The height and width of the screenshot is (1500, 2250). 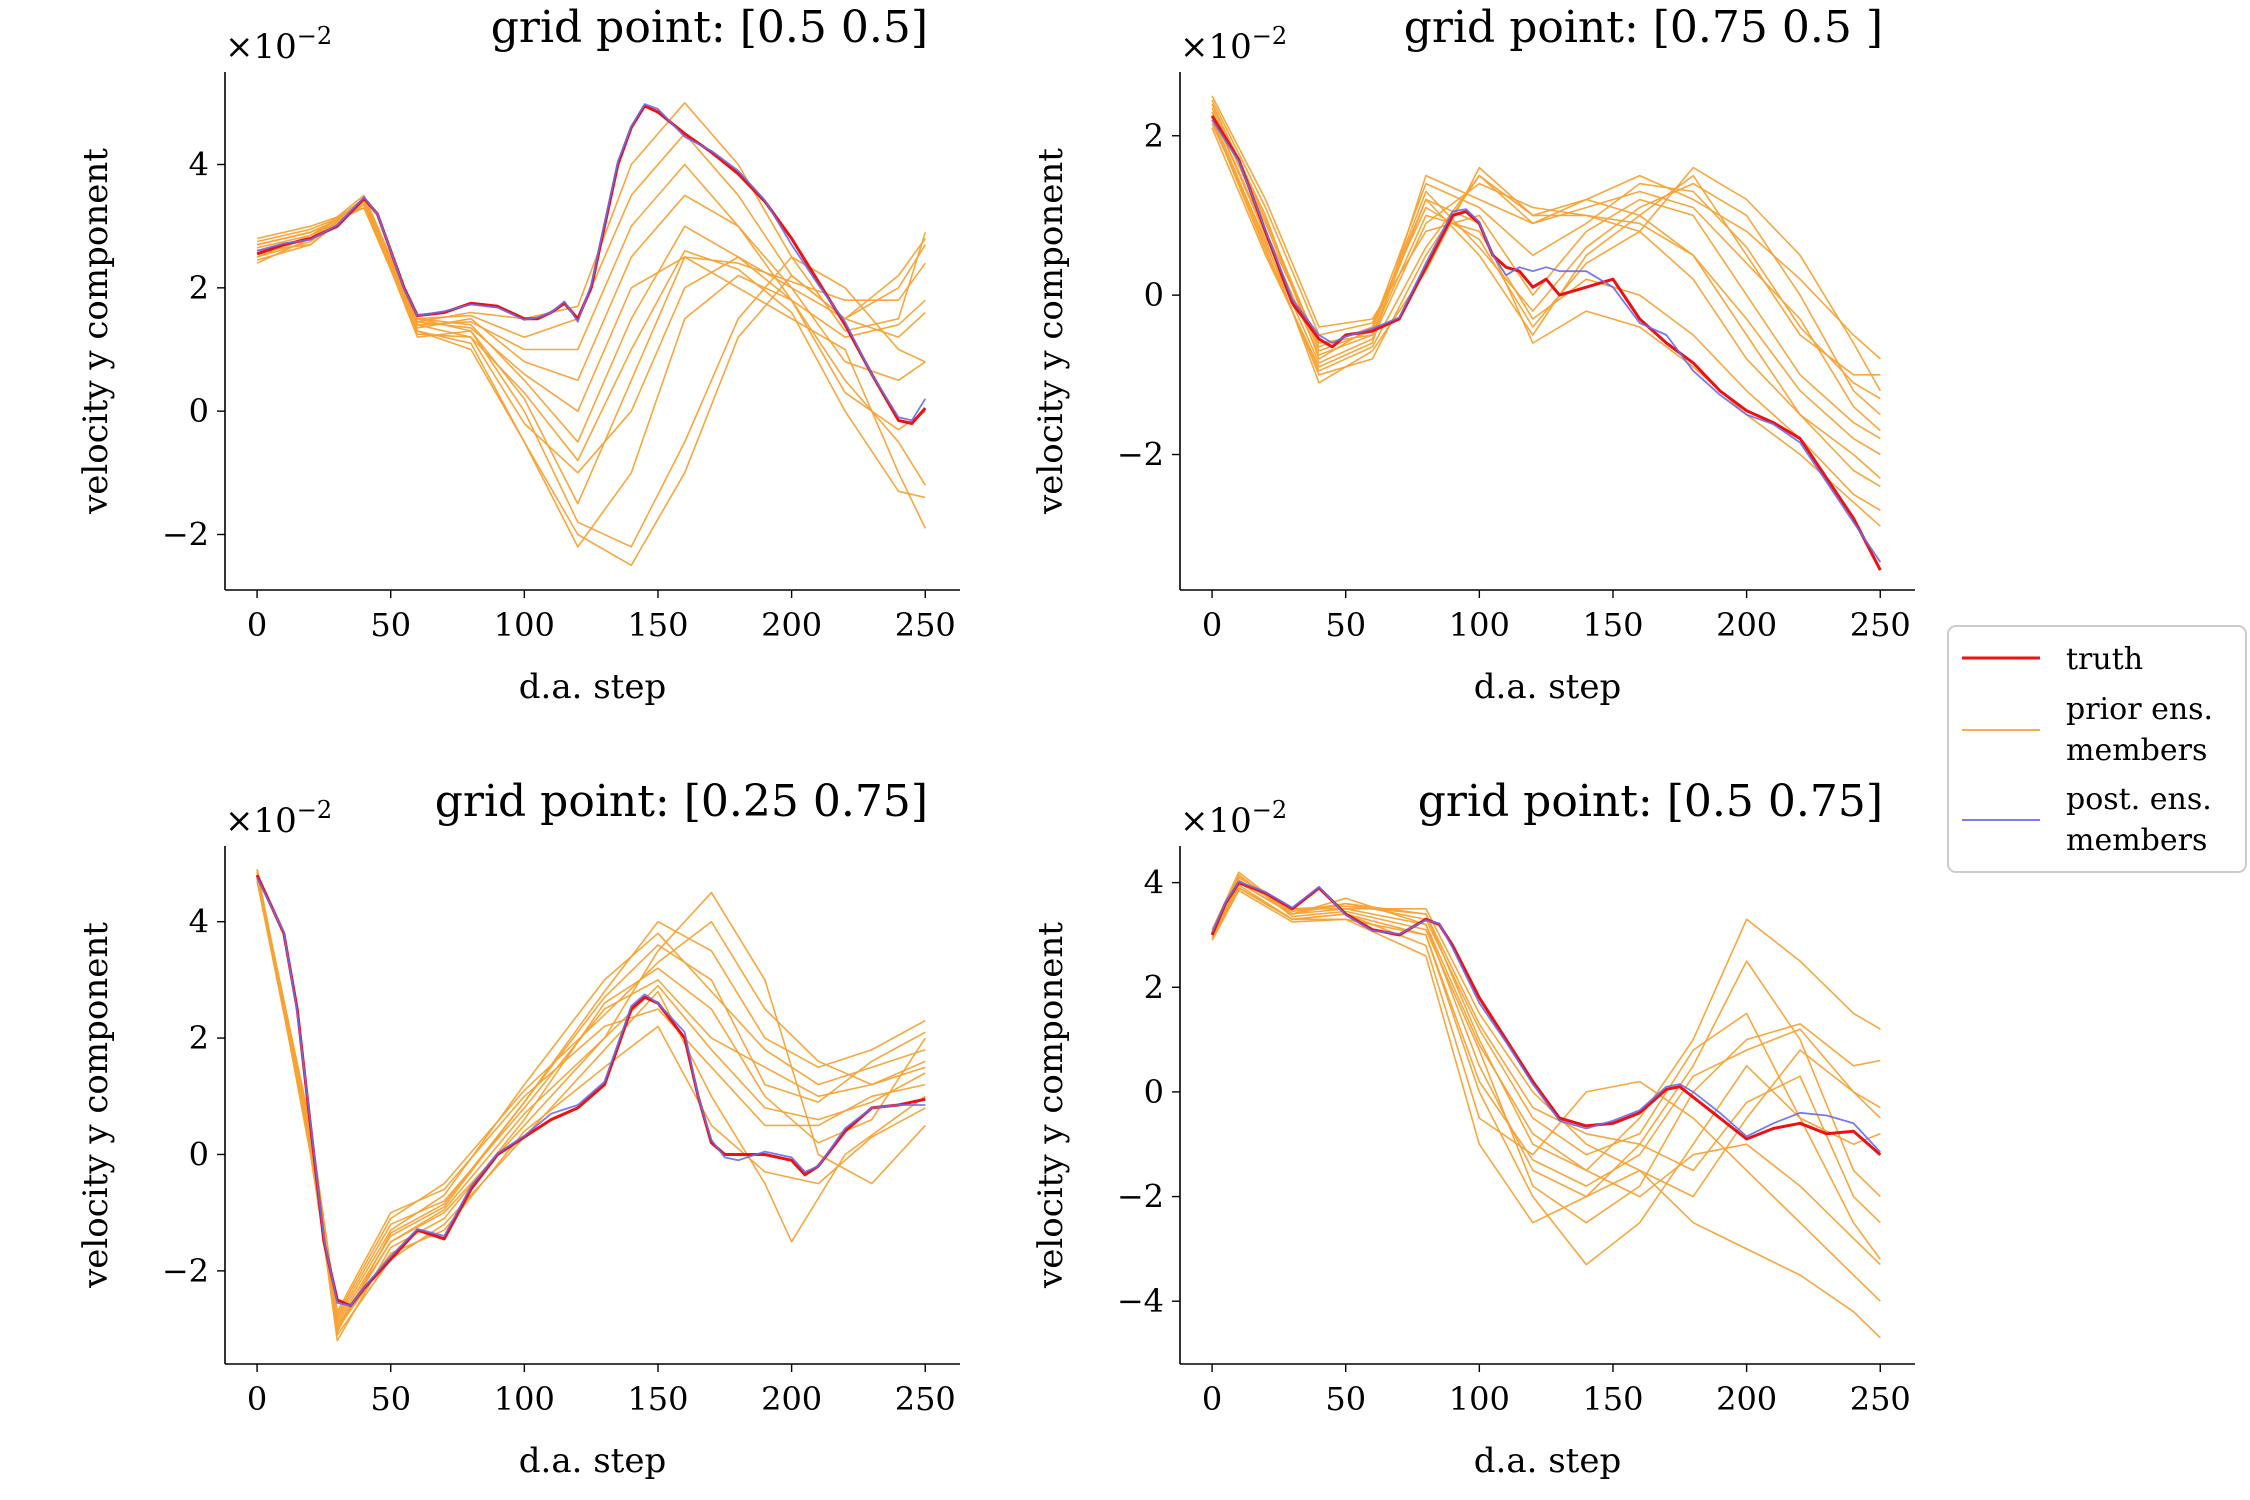 What do you see at coordinates (1650, 801) in the screenshot?
I see `chart-title: grid point: [0.5 0.75]` at bounding box center [1650, 801].